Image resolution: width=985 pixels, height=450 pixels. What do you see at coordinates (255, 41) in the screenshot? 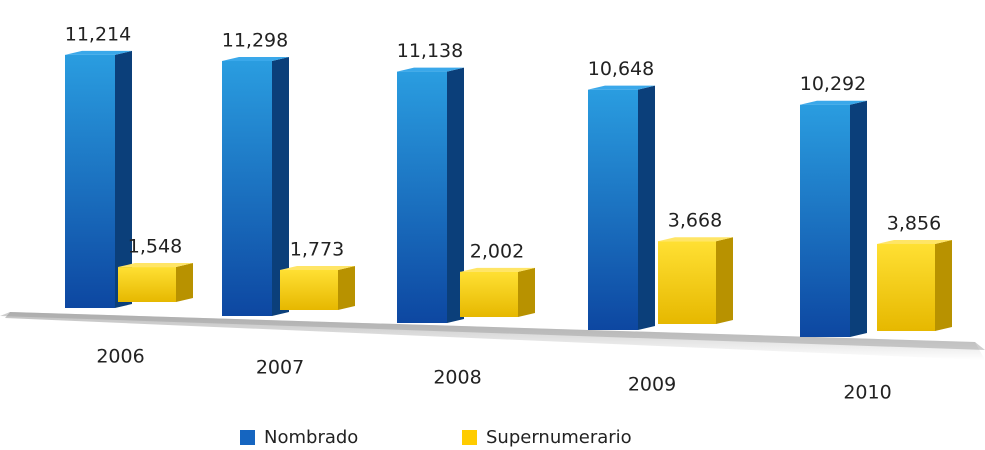
I see `value-label: 11,298` at bounding box center [255, 41].